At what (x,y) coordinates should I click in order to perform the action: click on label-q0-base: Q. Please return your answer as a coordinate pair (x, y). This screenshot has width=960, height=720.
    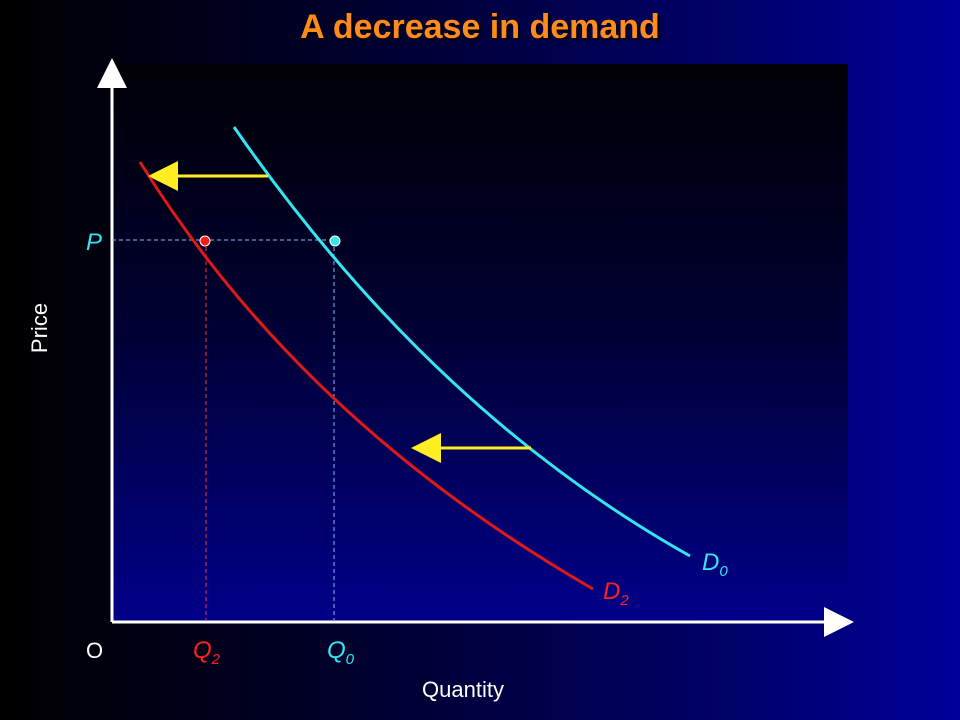
    Looking at the image, I should click on (336, 650).